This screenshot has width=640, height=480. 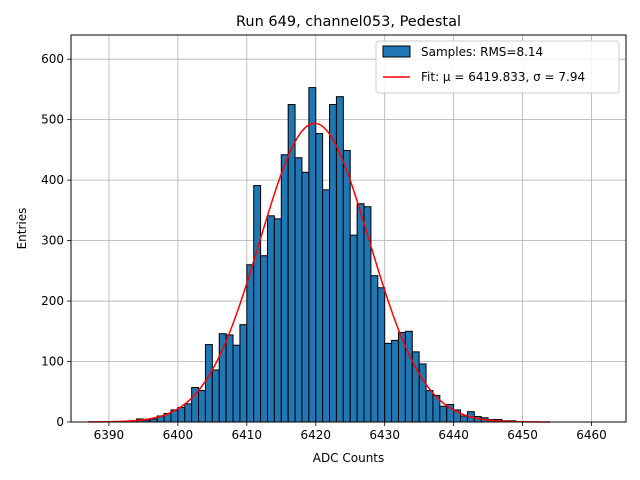 What do you see at coordinates (52, 59) in the screenshot?
I see `y-tick-label: 600` at bounding box center [52, 59].